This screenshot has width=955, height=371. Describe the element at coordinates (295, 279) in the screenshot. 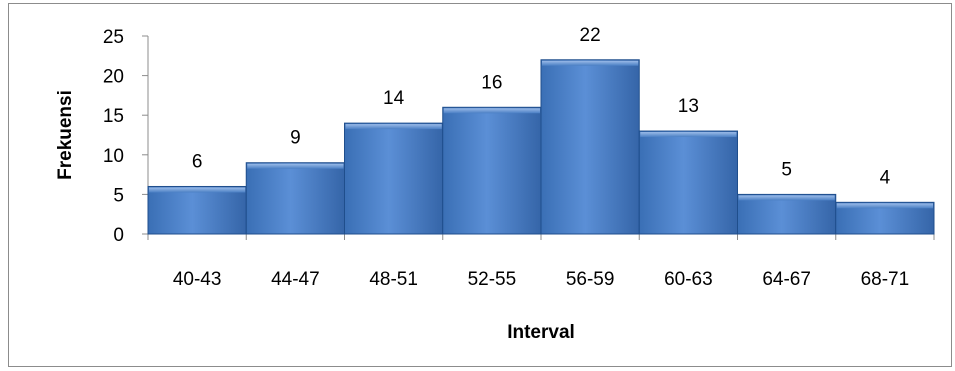

I see `x-tick-label: 44-47` at that location.